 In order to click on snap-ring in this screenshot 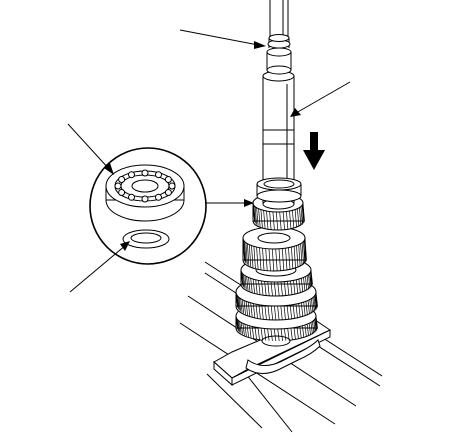, I will do `click(146, 239)`.